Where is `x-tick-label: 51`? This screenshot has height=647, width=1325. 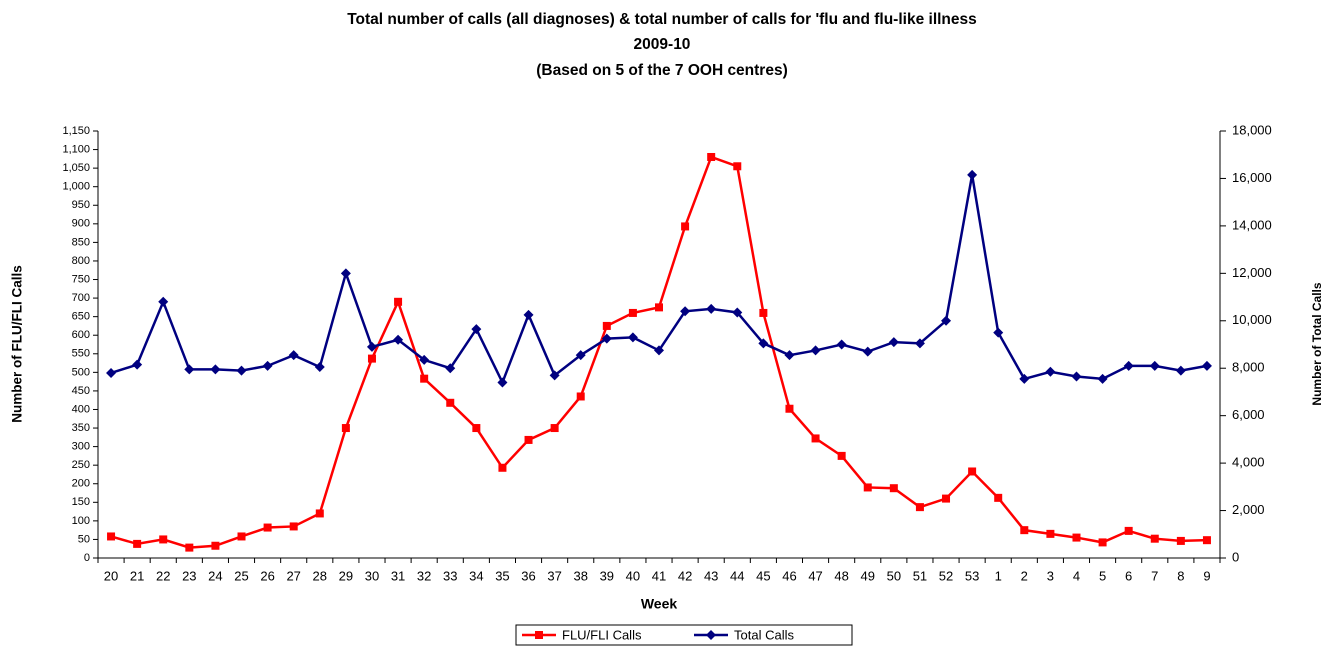 x-tick-label: 51 is located at coordinates (920, 575).